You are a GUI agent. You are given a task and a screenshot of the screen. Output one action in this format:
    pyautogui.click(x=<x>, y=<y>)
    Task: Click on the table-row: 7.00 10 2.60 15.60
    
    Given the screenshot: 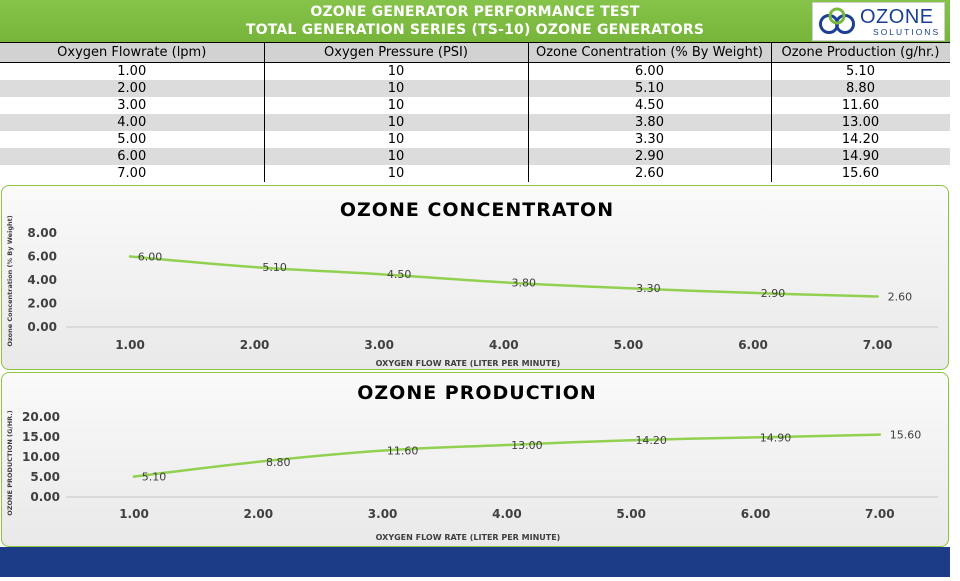 What is the action you would take?
    pyautogui.click(x=475, y=173)
    